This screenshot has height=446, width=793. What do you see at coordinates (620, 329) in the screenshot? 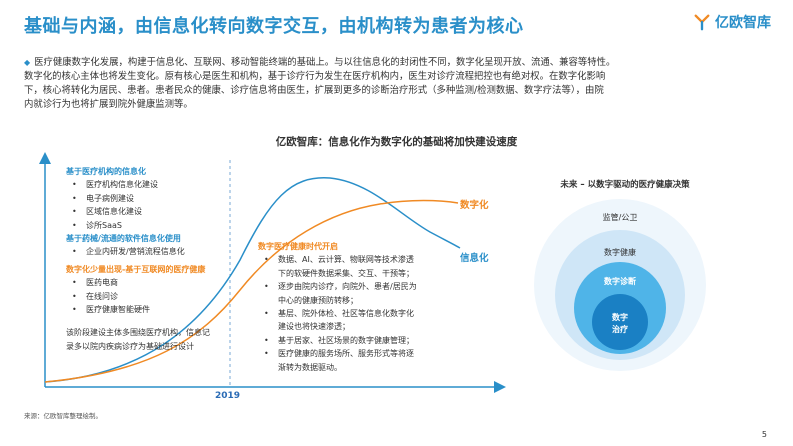
I see `core-label-line2: 治疗` at bounding box center [620, 329].